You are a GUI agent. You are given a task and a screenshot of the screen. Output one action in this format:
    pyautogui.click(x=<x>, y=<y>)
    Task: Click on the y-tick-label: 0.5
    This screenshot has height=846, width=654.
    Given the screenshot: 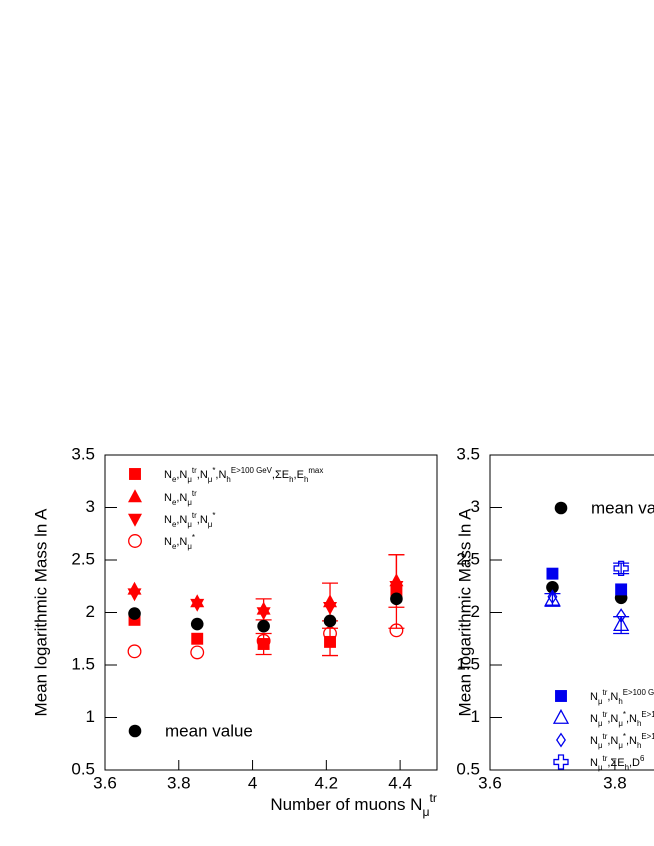 What is the action you would take?
    pyautogui.click(x=83, y=768)
    